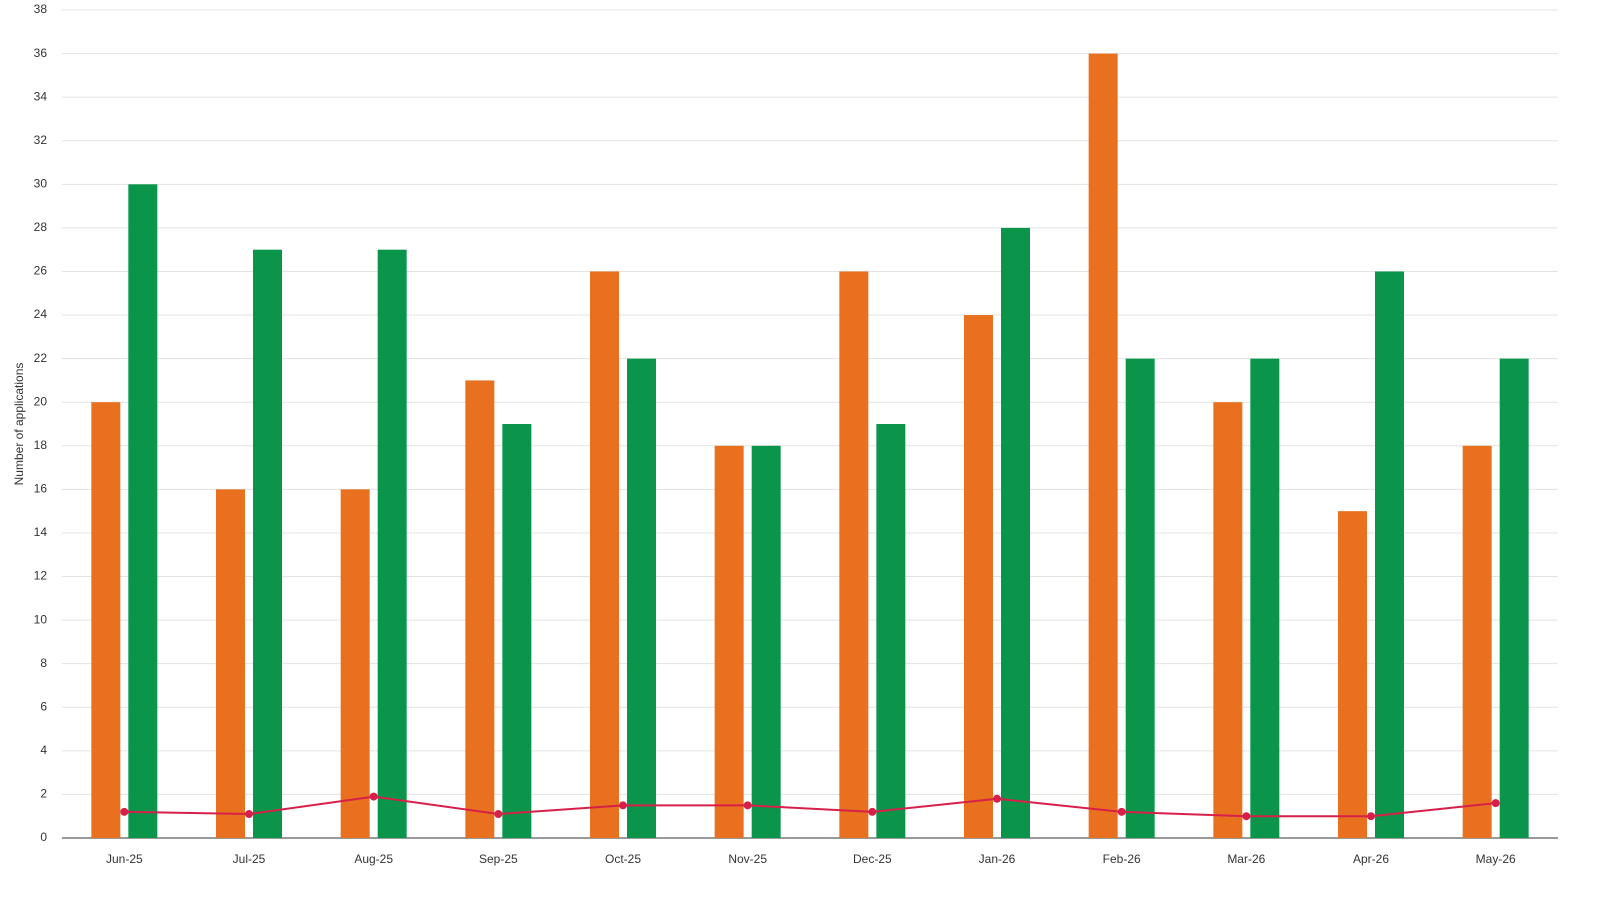  I want to click on x-tick-label: May-26, so click(1496, 859).